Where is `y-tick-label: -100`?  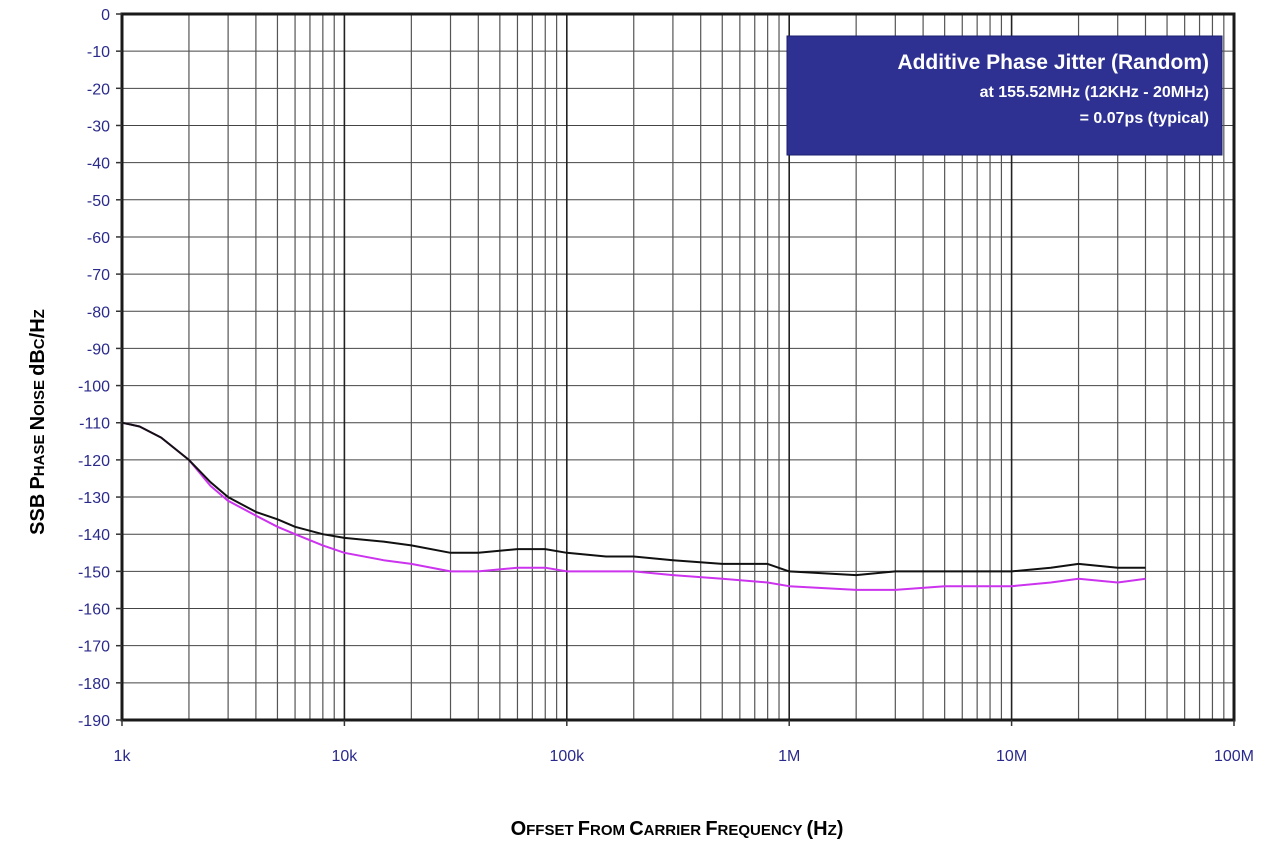 y-tick-label: -100 is located at coordinates (94, 387).